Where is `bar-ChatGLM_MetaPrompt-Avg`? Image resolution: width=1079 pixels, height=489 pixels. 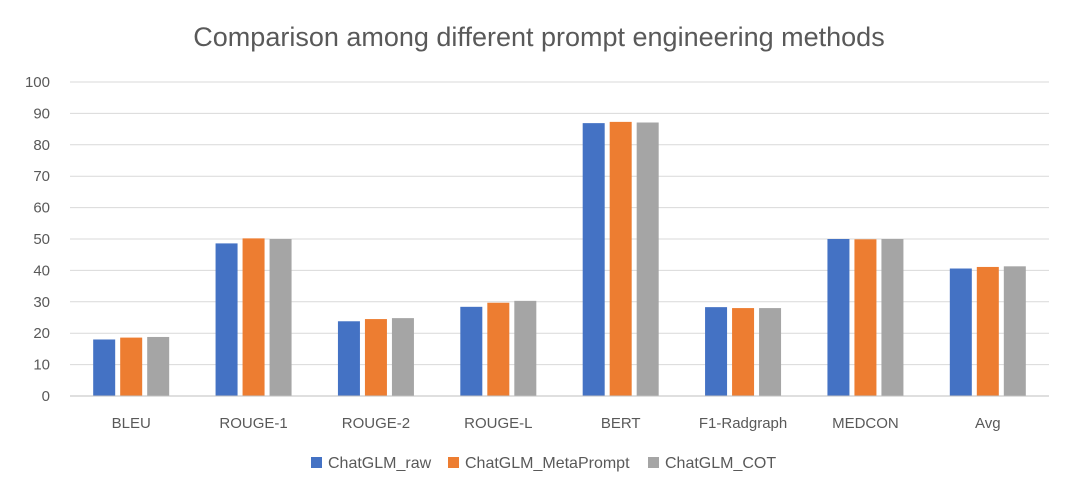 bar-ChatGLM_MetaPrompt-Avg is located at coordinates (987, 331).